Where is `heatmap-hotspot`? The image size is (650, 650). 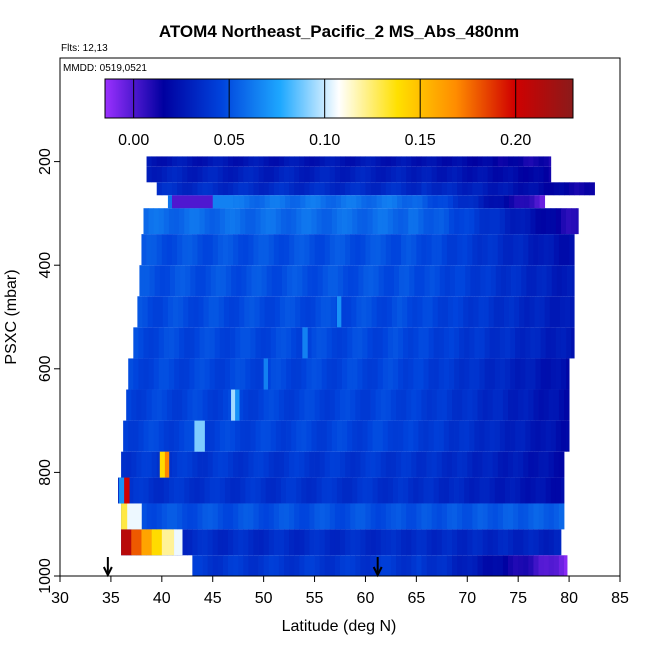
heatmap-hotspot is located at coordinates (136, 542).